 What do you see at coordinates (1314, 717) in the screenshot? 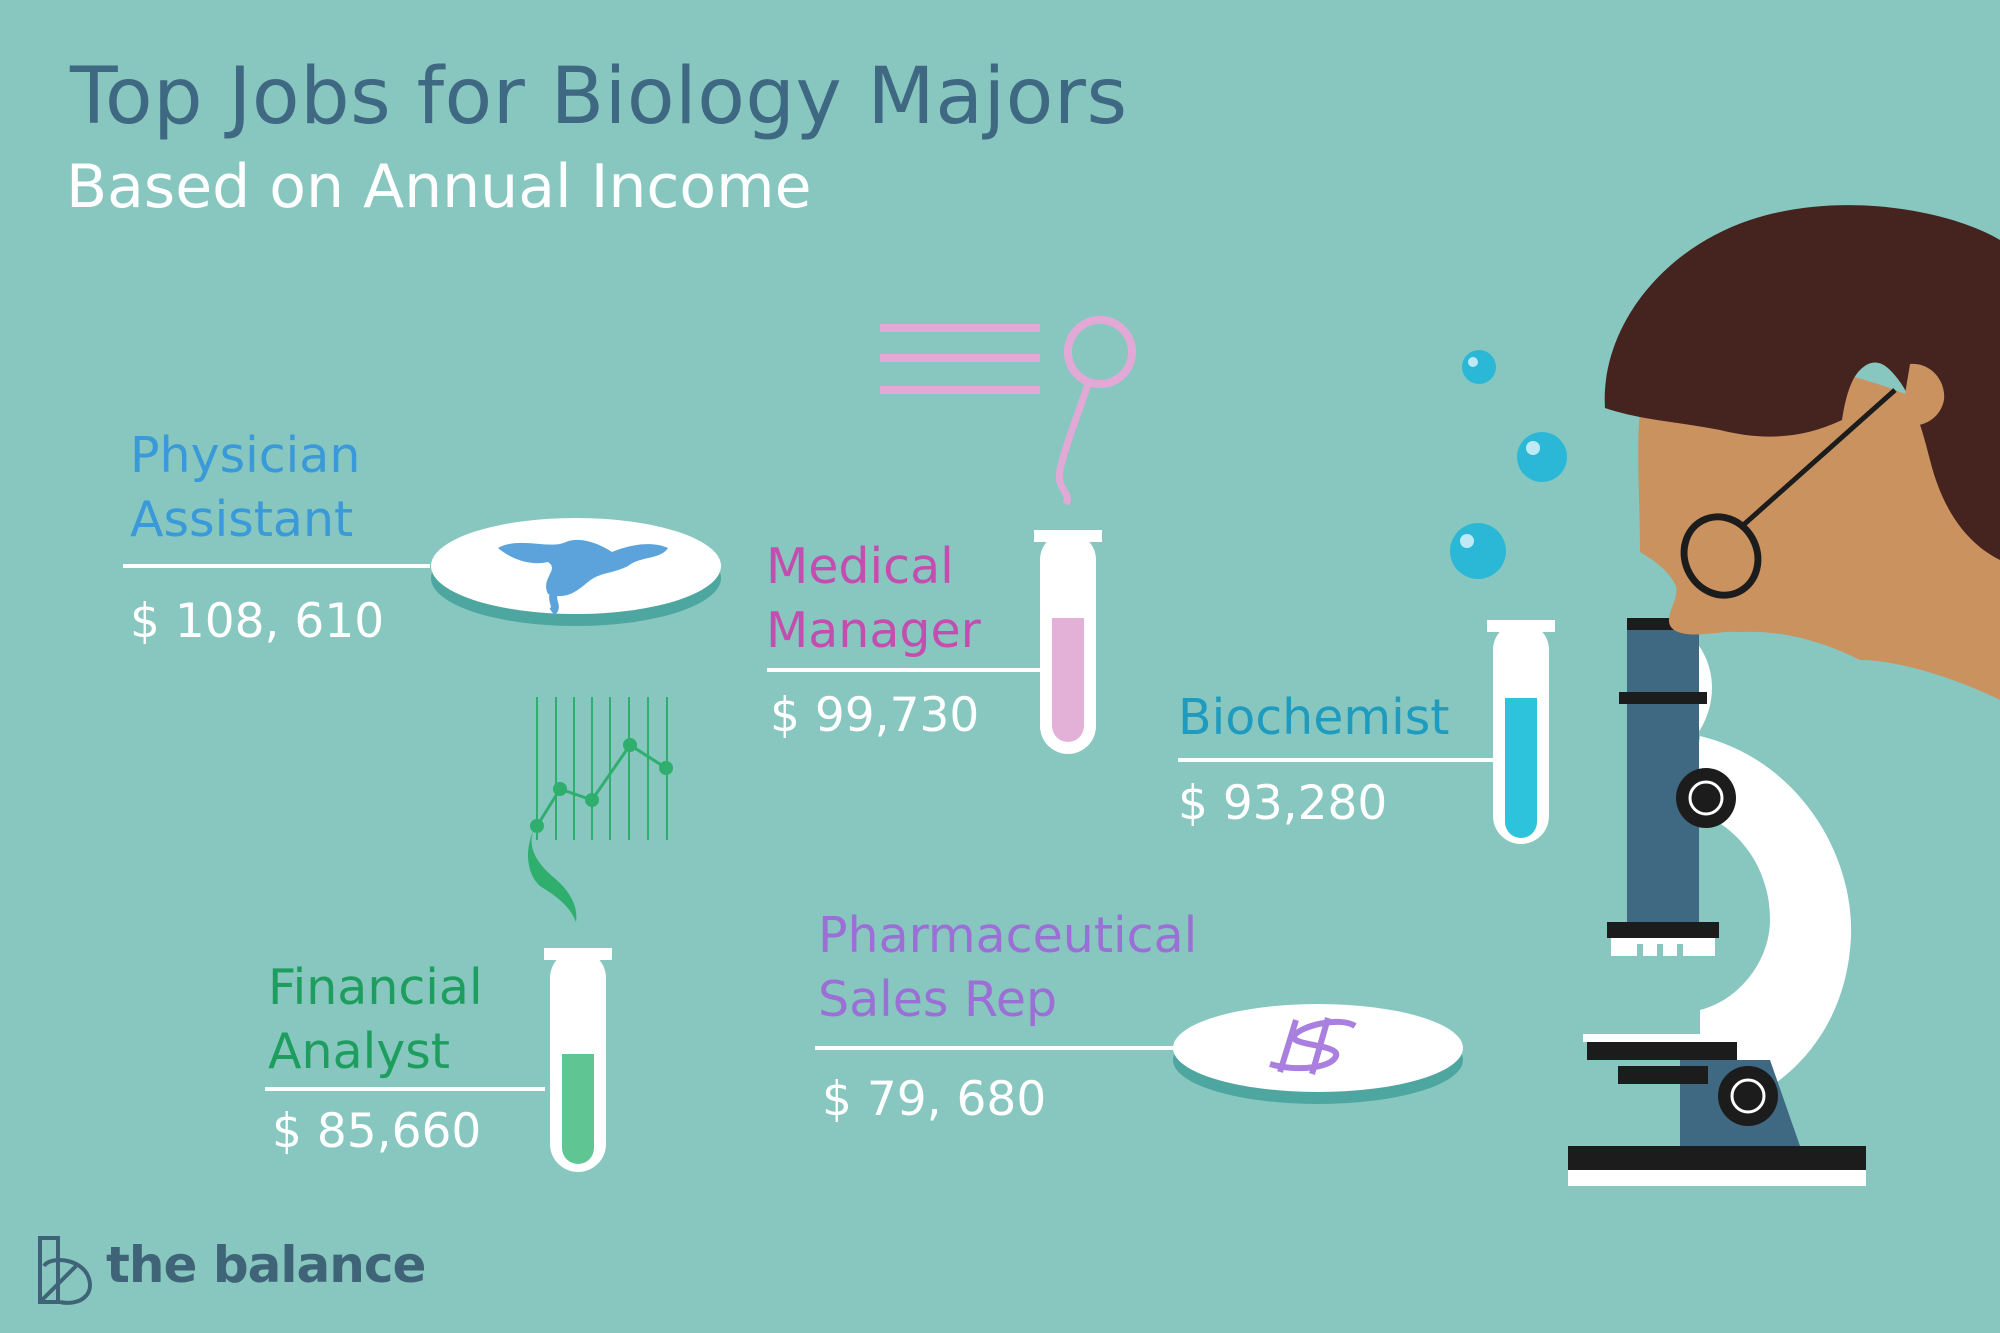
I see `job-title-biochemist: Biochemist` at bounding box center [1314, 717].